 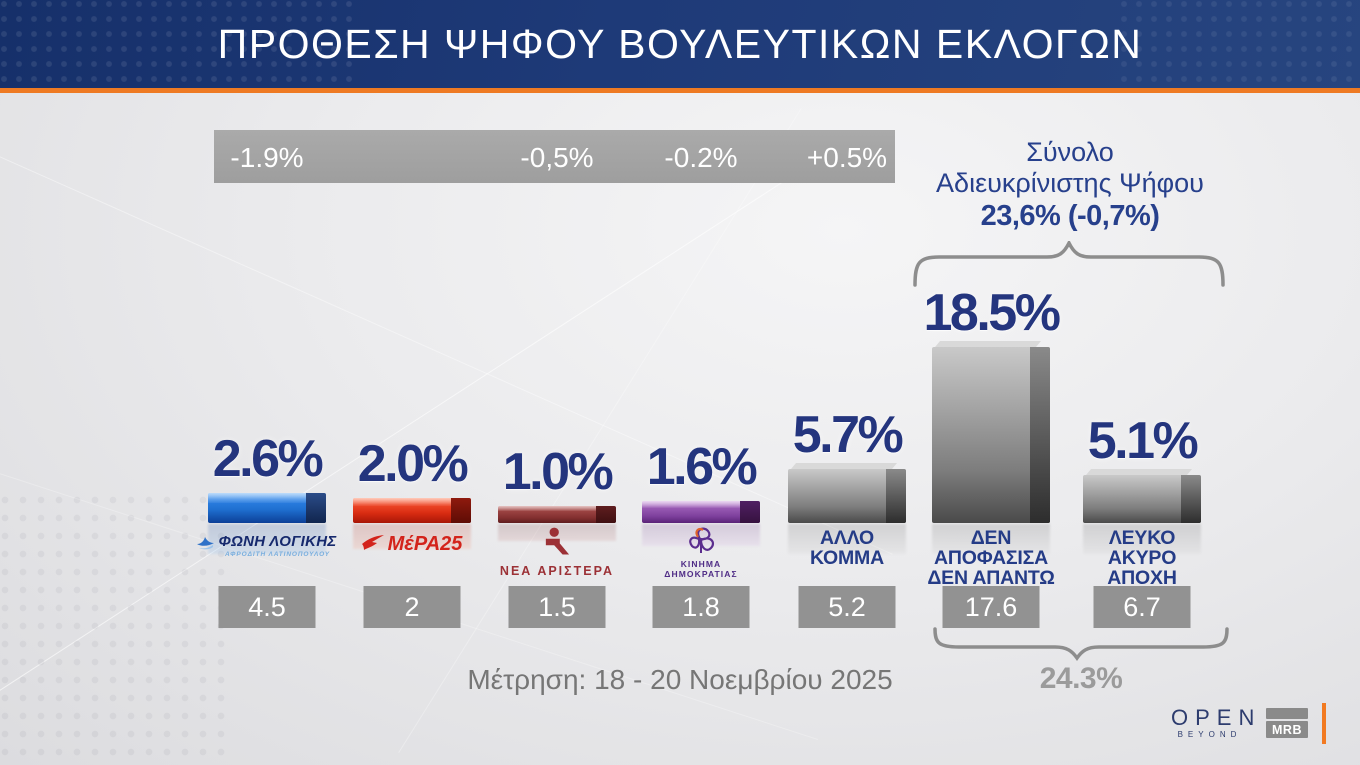 I want to click on party-logo-name: ΦΩΝΗ ΛΟΓΙΚΗΣ, so click(x=277, y=541).